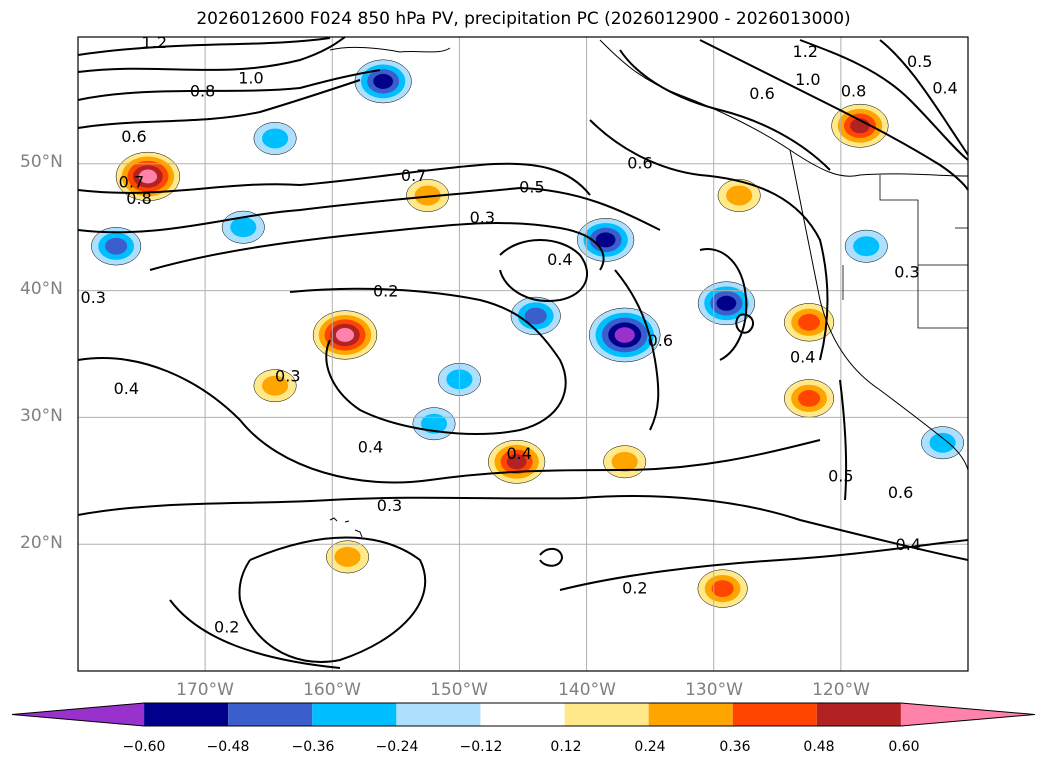  What do you see at coordinates (41, 543) in the screenshot?
I see `lat-tick-20: 20°N` at bounding box center [41, 543].